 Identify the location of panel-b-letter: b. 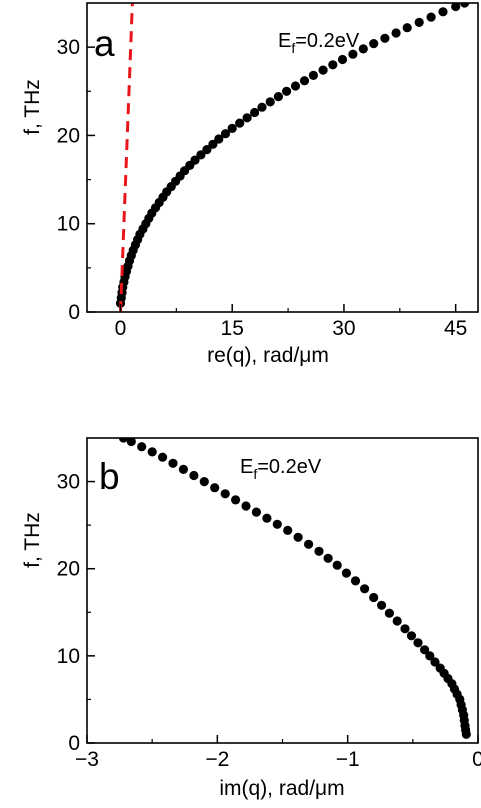
(109, 476).